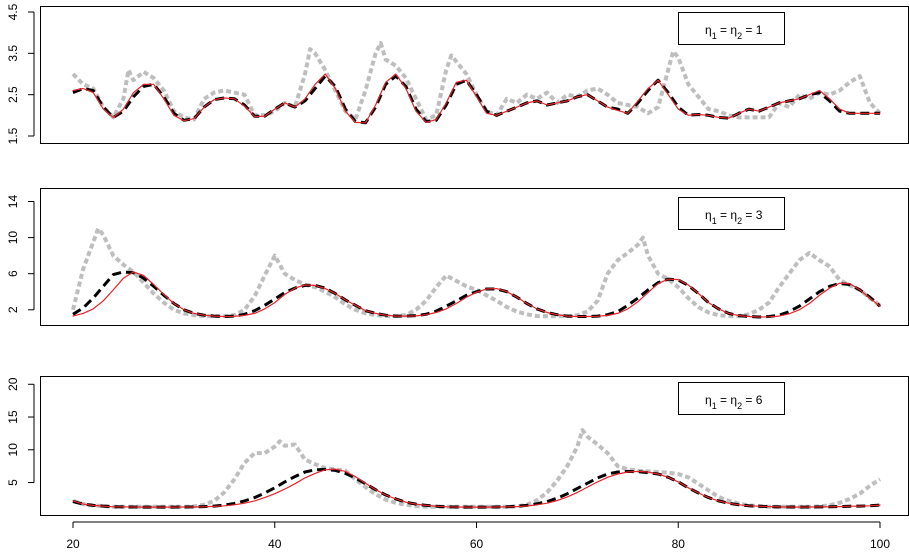  Describe the element at coordinates (477, 544) in the screenshot. I see `x-tick-label: 60` at that location.